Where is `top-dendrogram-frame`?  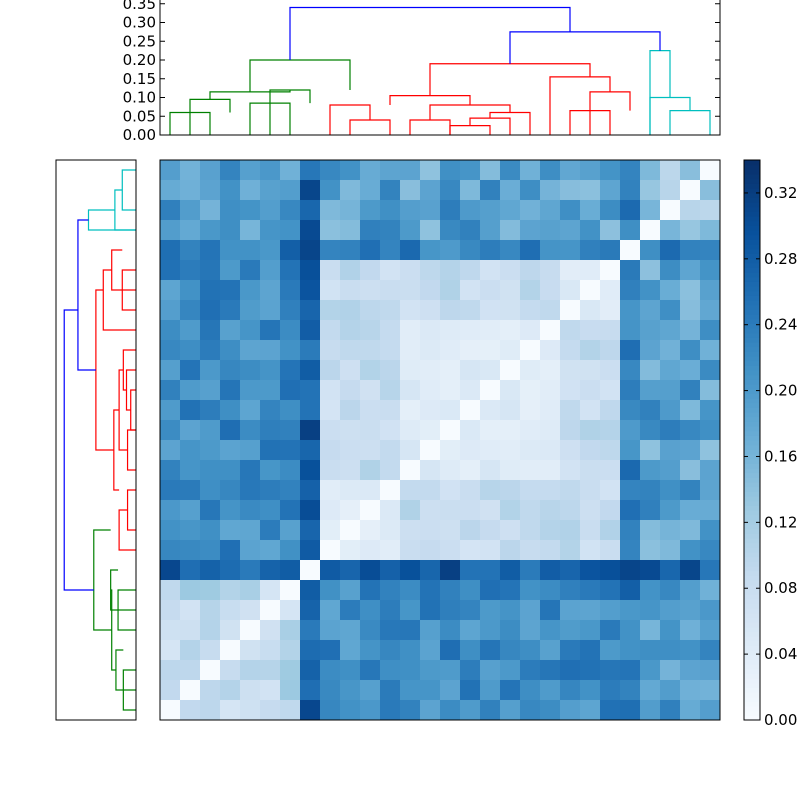 top-dendrogram-frame is located at coordinates (440, 68).